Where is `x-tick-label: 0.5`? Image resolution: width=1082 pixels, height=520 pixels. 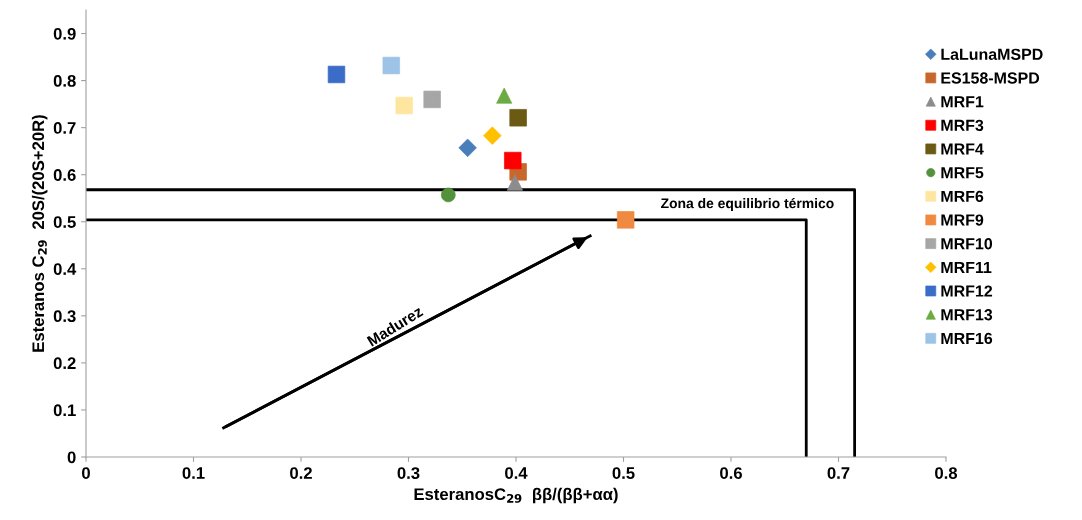
x-tick-label: 0.5 is located at coordinates (623, 473).